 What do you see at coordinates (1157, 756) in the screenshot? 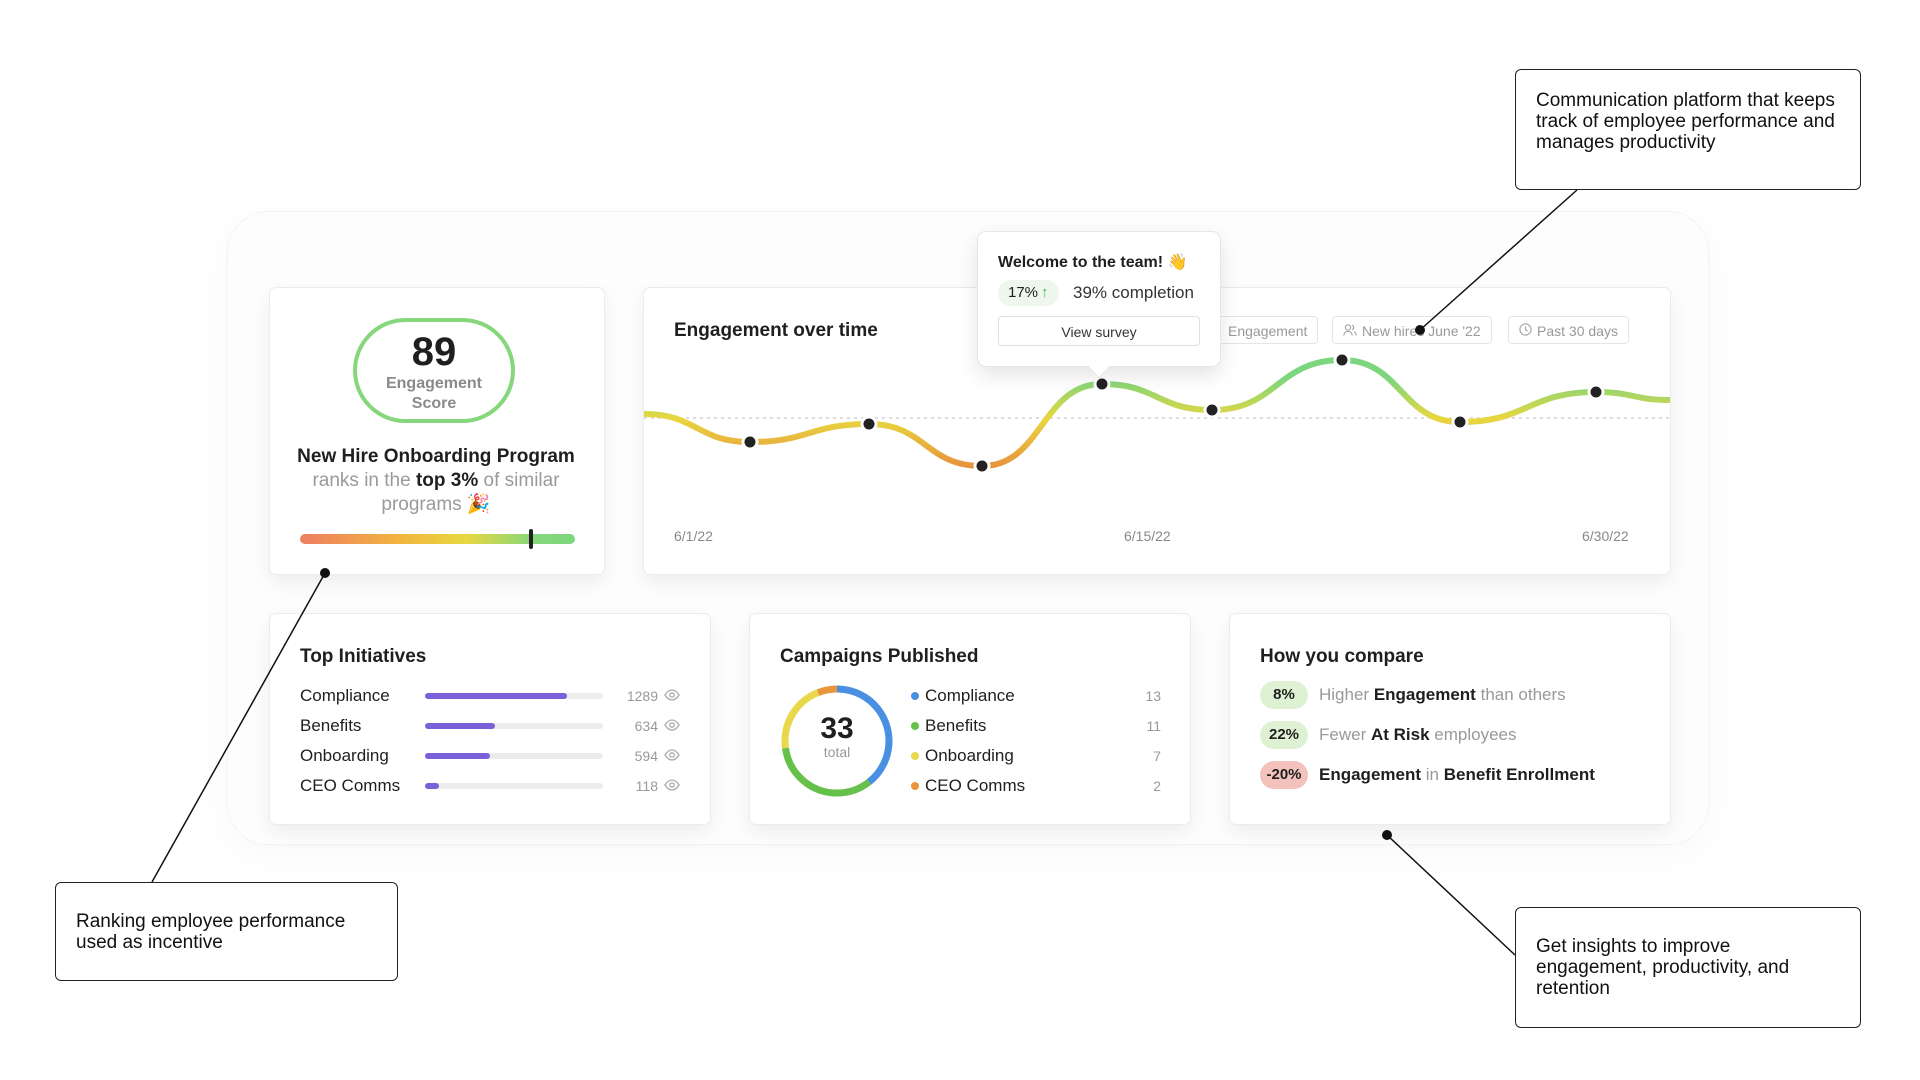
I see `campaign-value: 7` at bounding box center [1157, 756].